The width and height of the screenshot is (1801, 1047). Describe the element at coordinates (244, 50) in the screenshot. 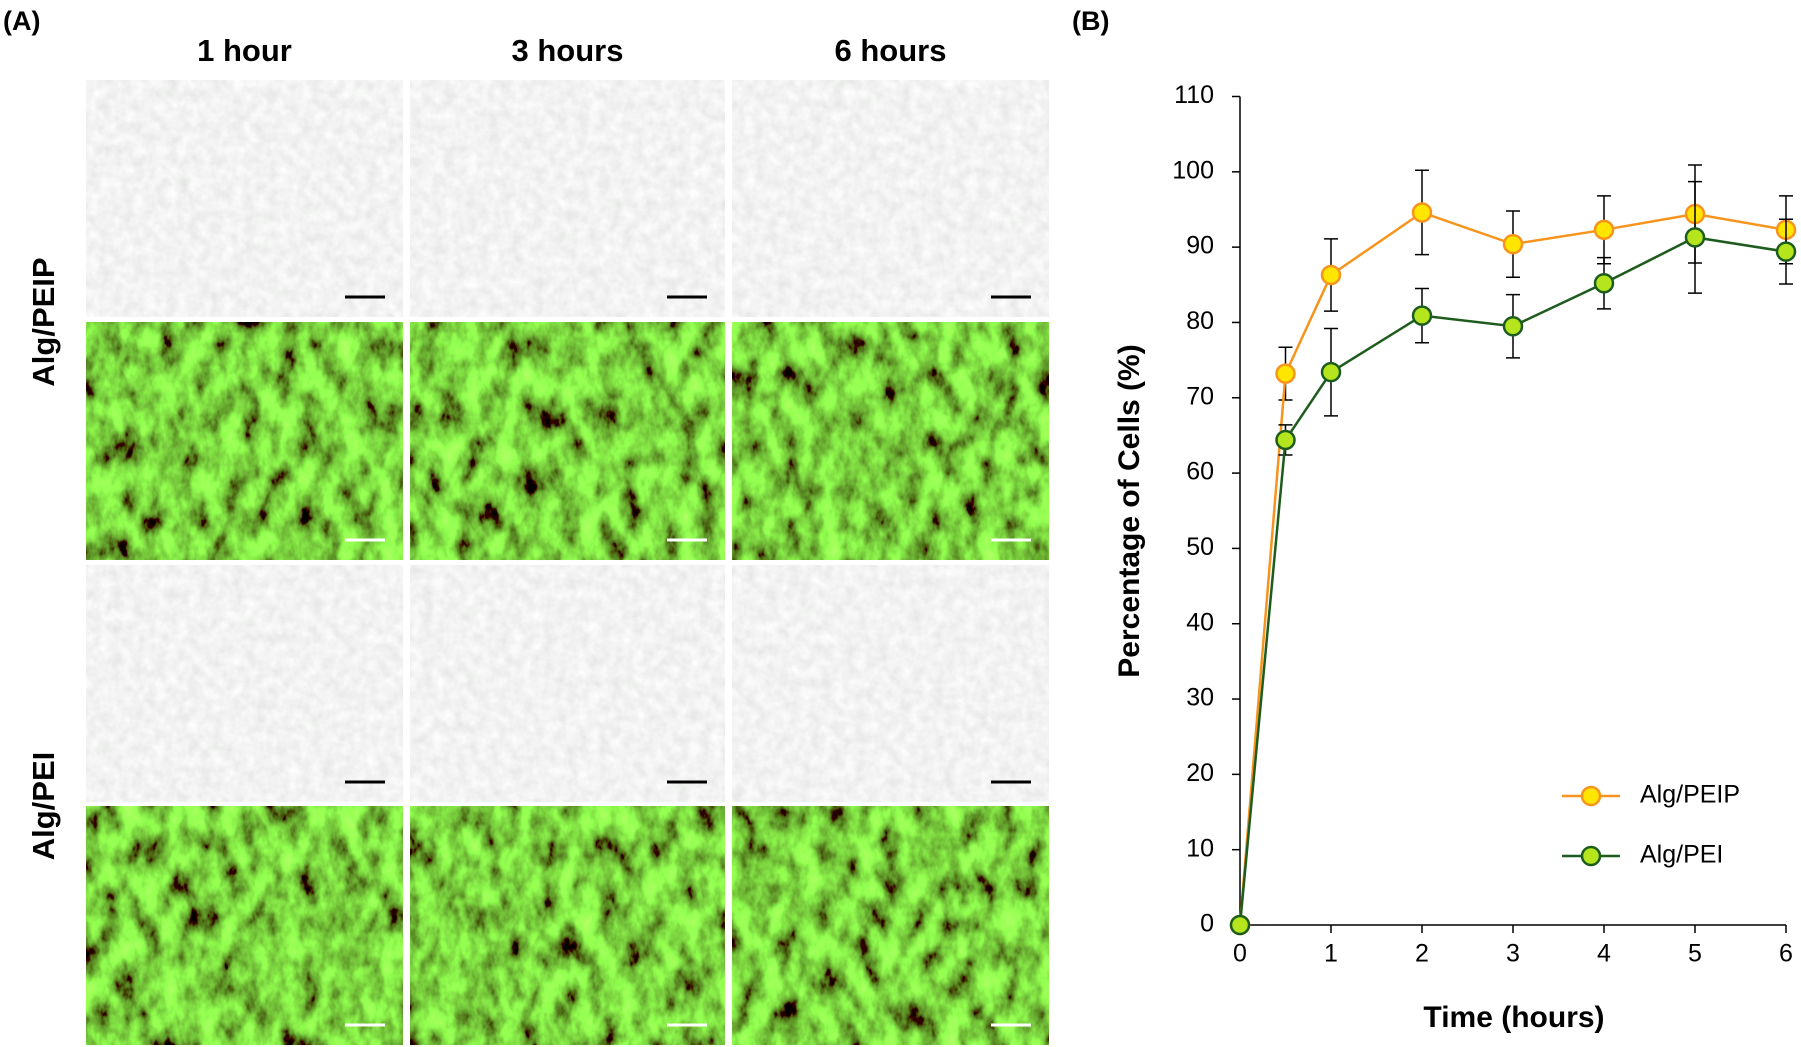

I see `column-header: 1 hour` at that location.